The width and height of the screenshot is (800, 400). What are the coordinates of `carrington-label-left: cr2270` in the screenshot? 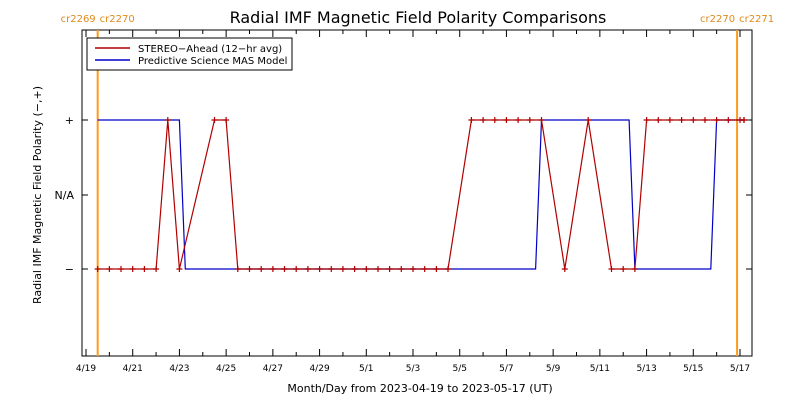 It's located at (717, 19).